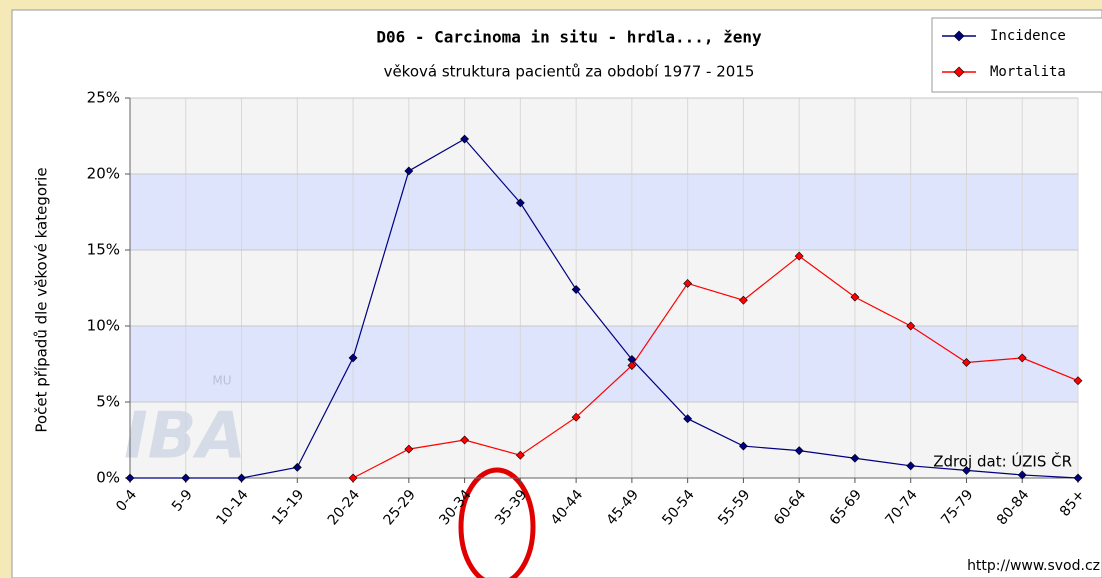 This screenshot has height=578, width=1102. Describe the element at coordinates (103, 326) in the screenshot. I see `y-tick-label: 10%` at that location.